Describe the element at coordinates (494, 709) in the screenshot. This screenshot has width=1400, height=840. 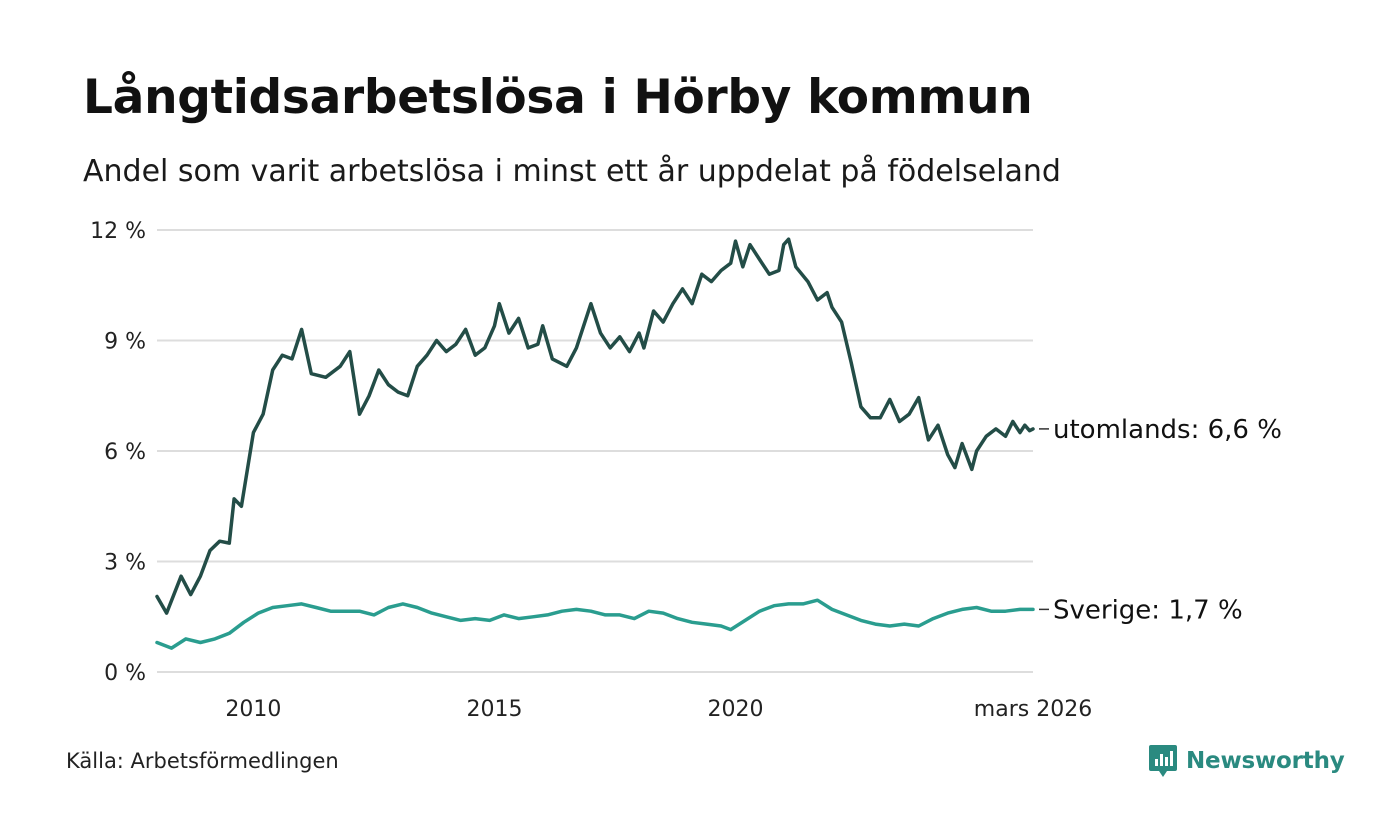
I see `x-tick-label: 2015` at that location.